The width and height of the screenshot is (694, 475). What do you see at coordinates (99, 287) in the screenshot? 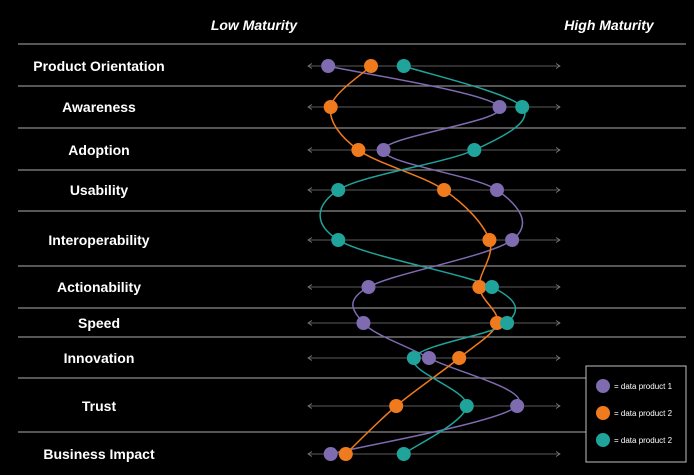
I see `category-label: Actionability` at bounding box center [99, 287].